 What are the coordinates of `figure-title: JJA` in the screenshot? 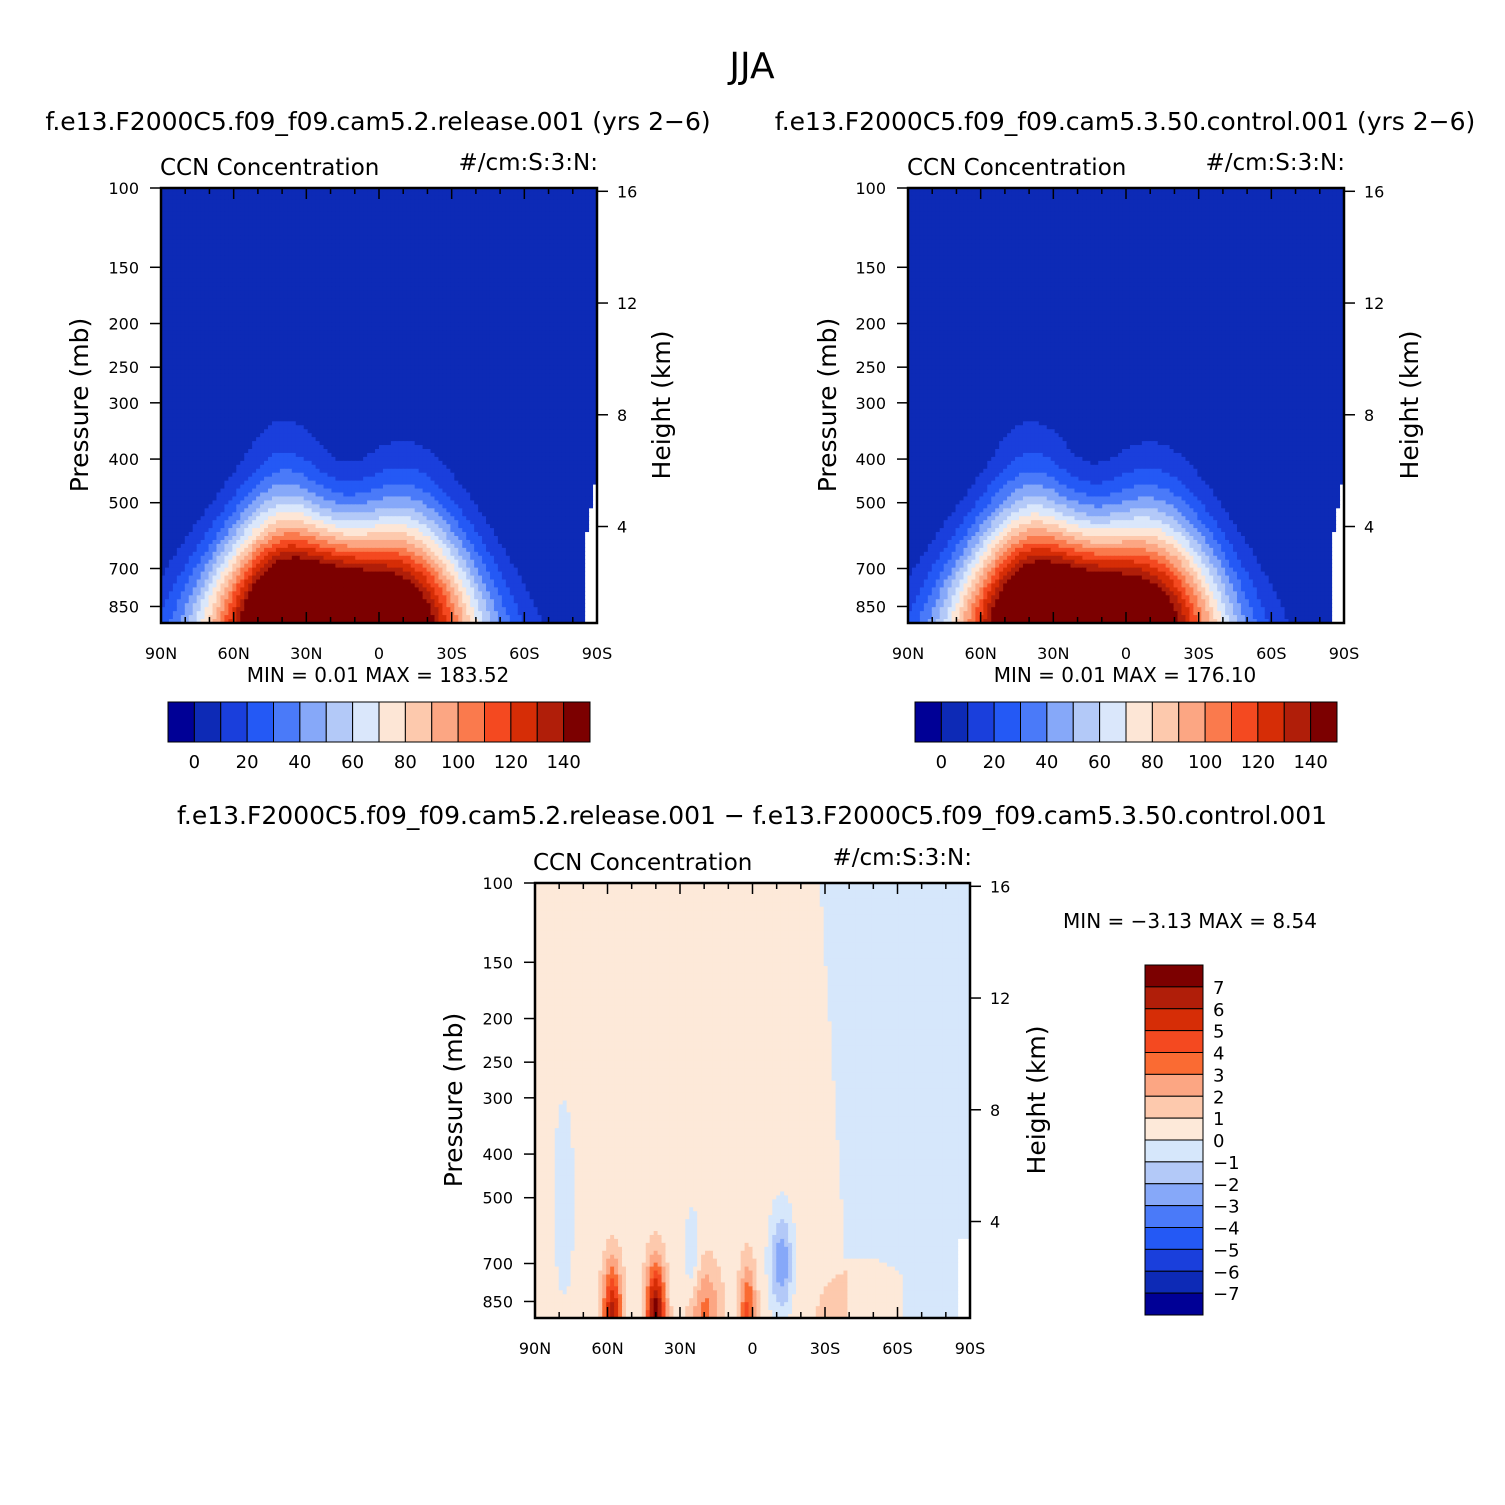 It's located at (751, 66).